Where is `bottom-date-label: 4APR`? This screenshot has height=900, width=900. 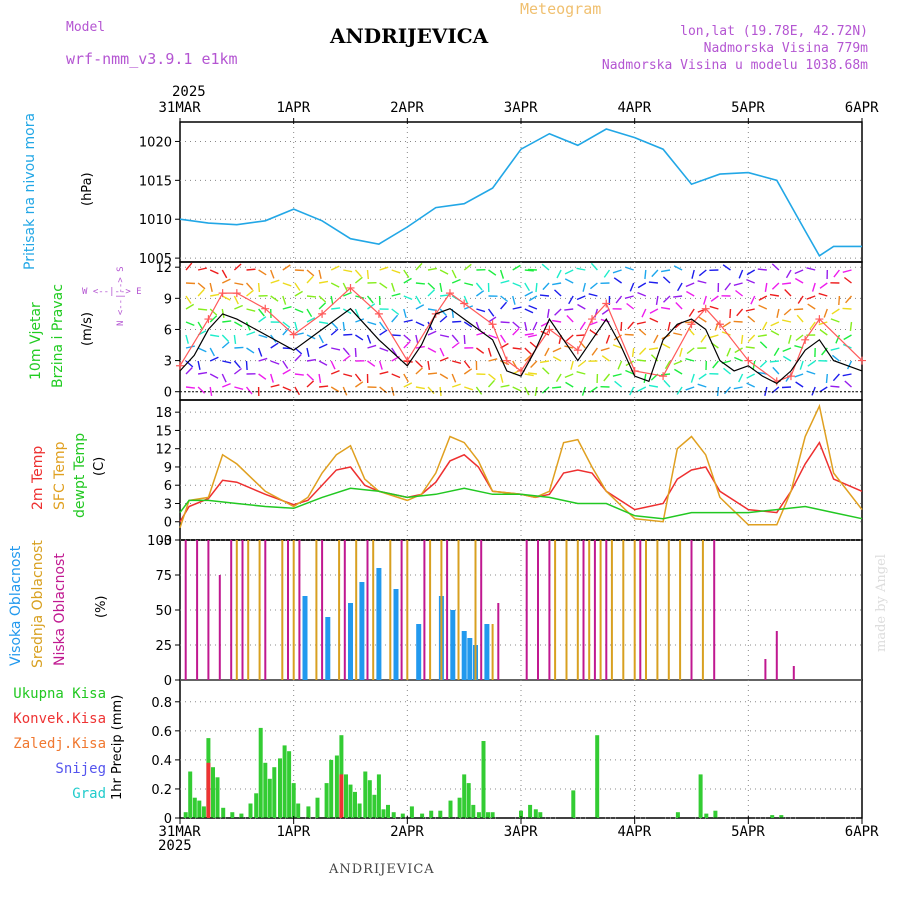
bottom-date-label: 4APR is located at coordinates (634, 832).